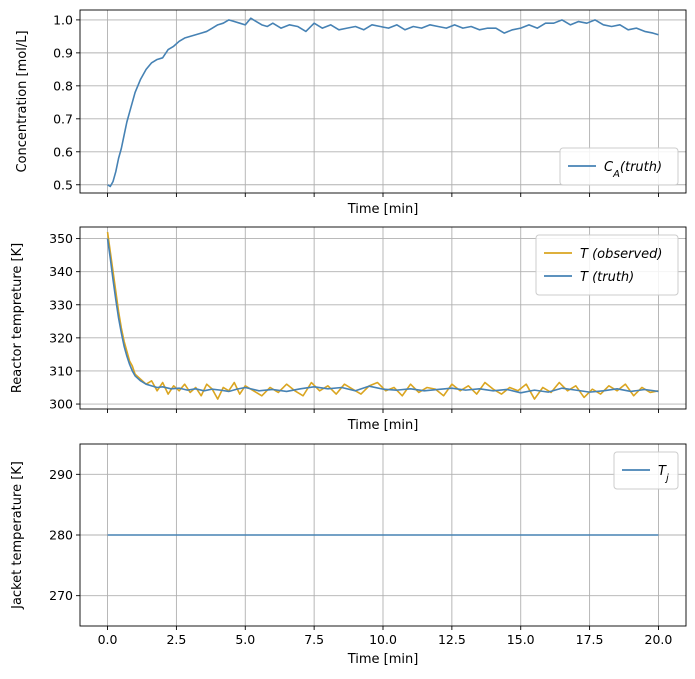 The width and height of the screenshot is (695, 679). What do you see at coordinates (590, 639) in the screenshot?
I see `x-tick-label: 17.5` at bounding box center [590, 639].